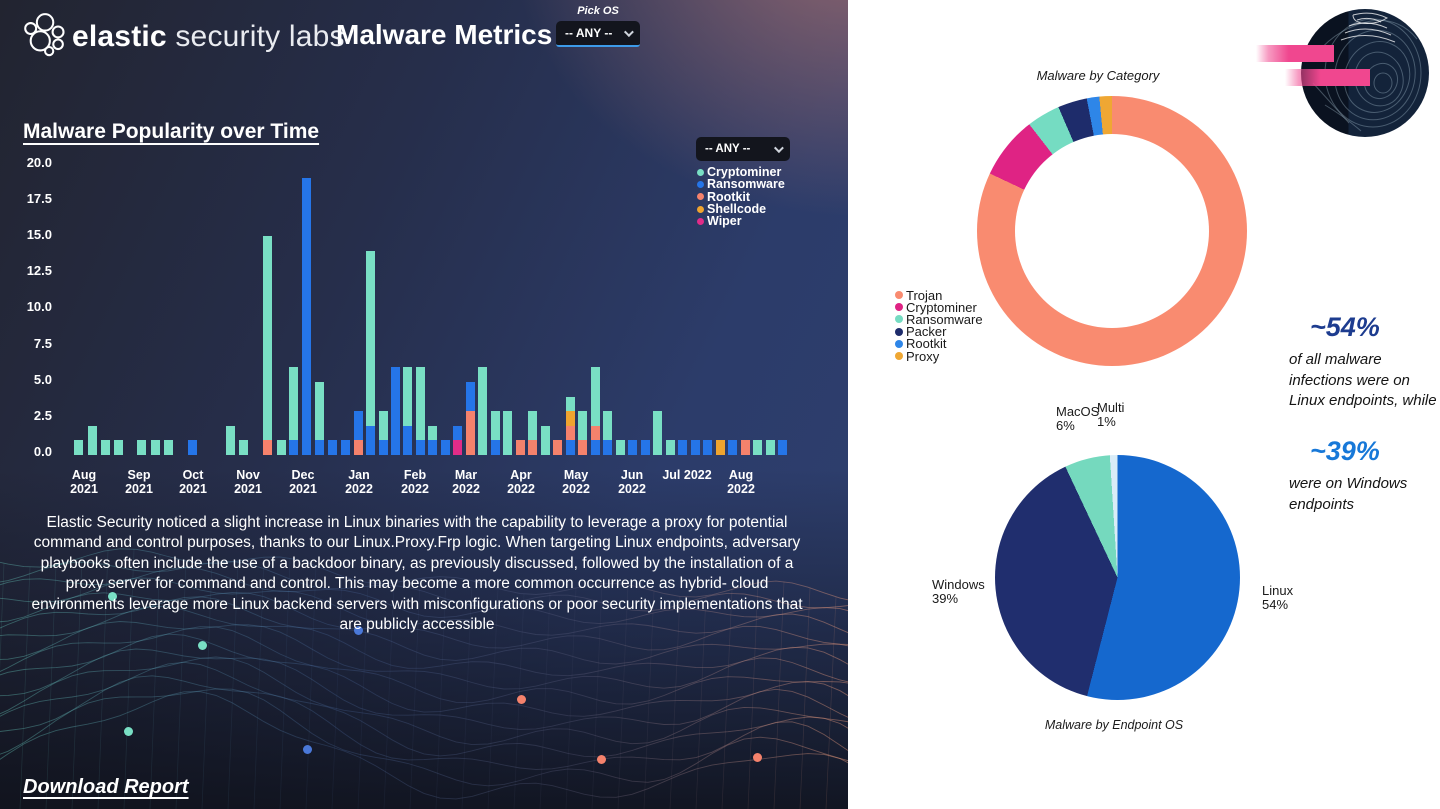 This screenshot has height=809, width=1440. Describe the element at coordinates (39, 162) in the screenshot. I see `y-tick-label: 20.0` at that location.